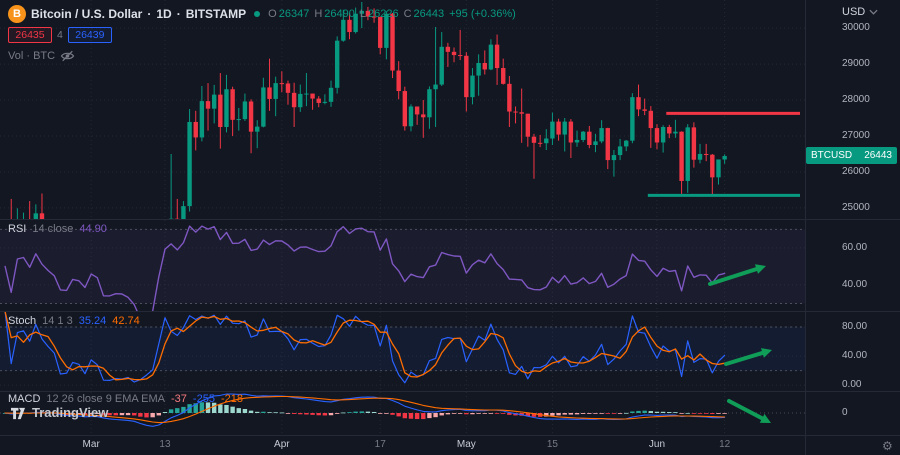 The image size is (900, 455). Describe the element at coordinates (92, 321) in the screenshot. I see `stoch-k-value: 35.24` at that location.